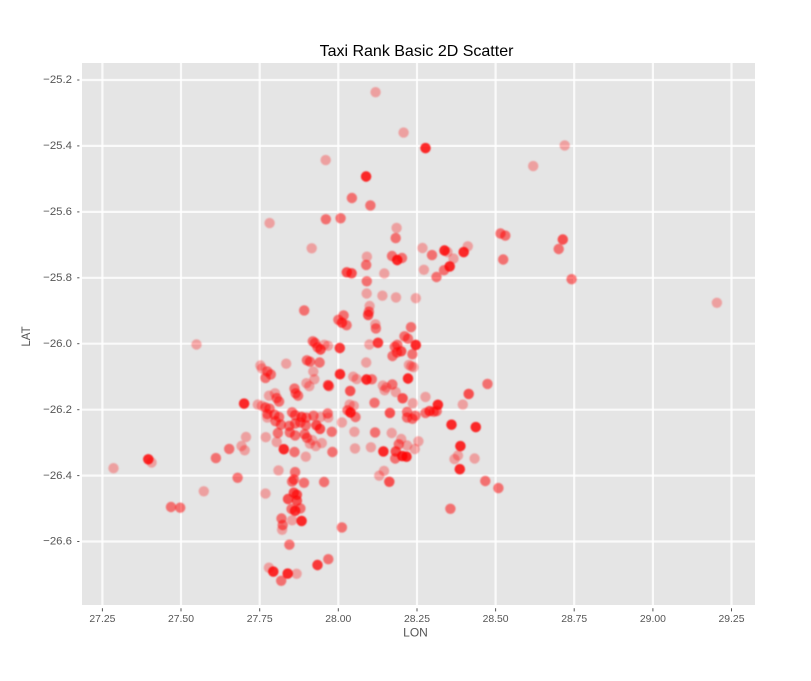  Describe the element at coordinates (57, 344) in the screenshot. I see `svg-text: −26.0` at that location.